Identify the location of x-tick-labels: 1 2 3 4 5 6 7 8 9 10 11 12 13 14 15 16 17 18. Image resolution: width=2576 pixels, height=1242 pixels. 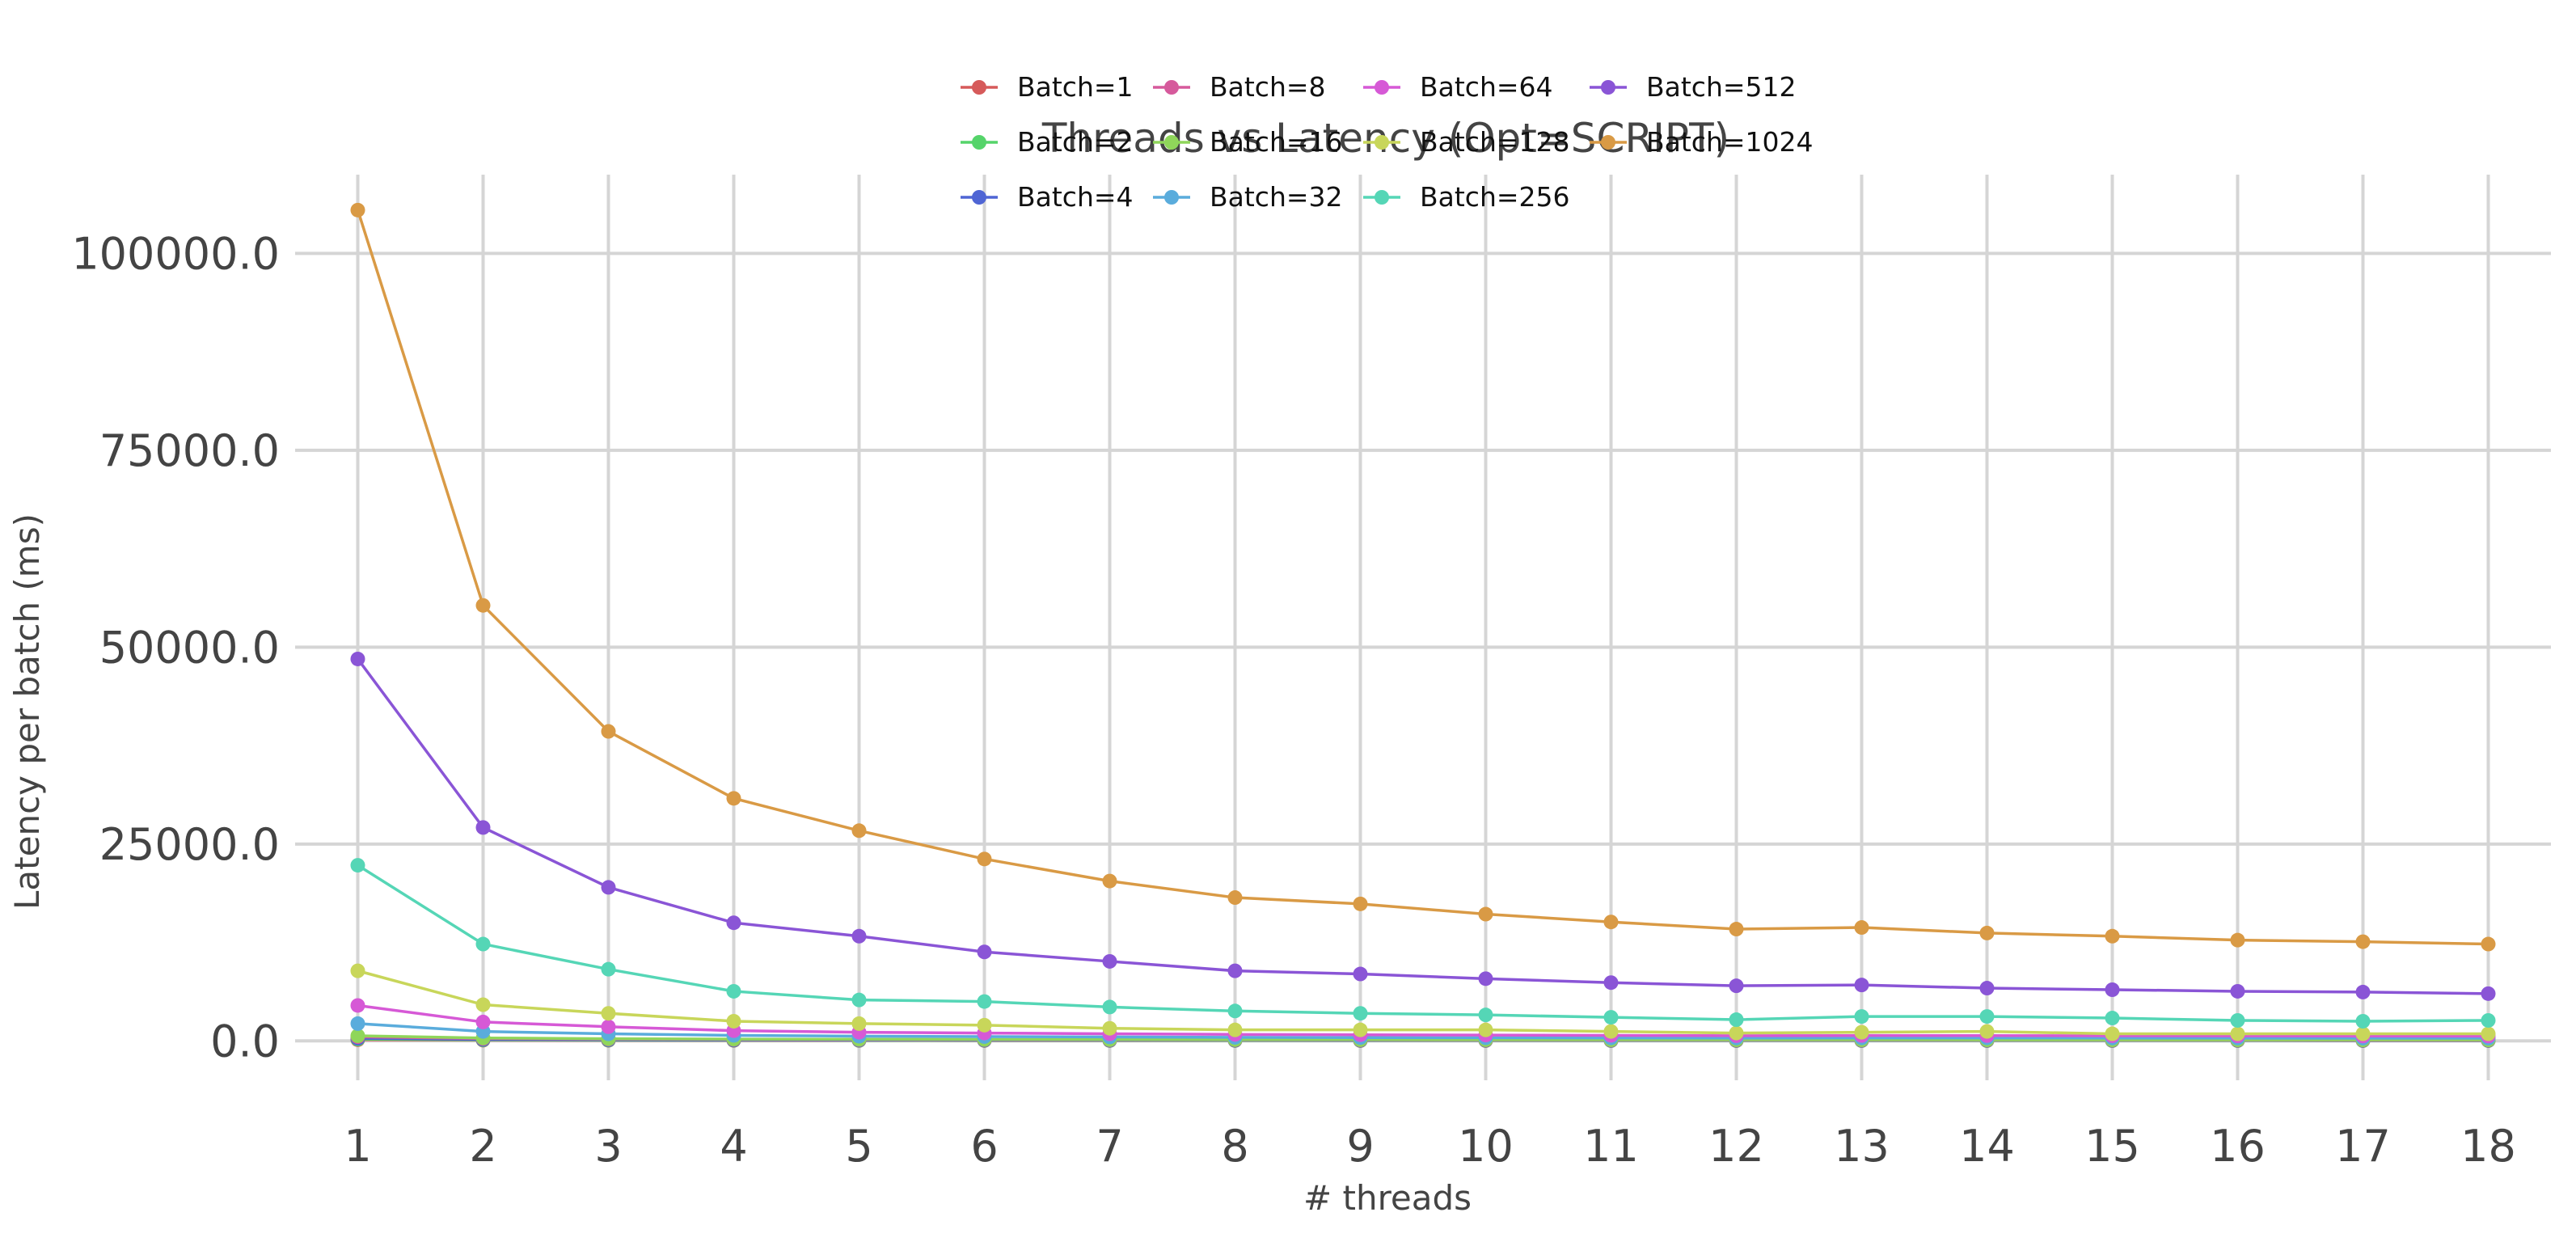
(1430, 1146).